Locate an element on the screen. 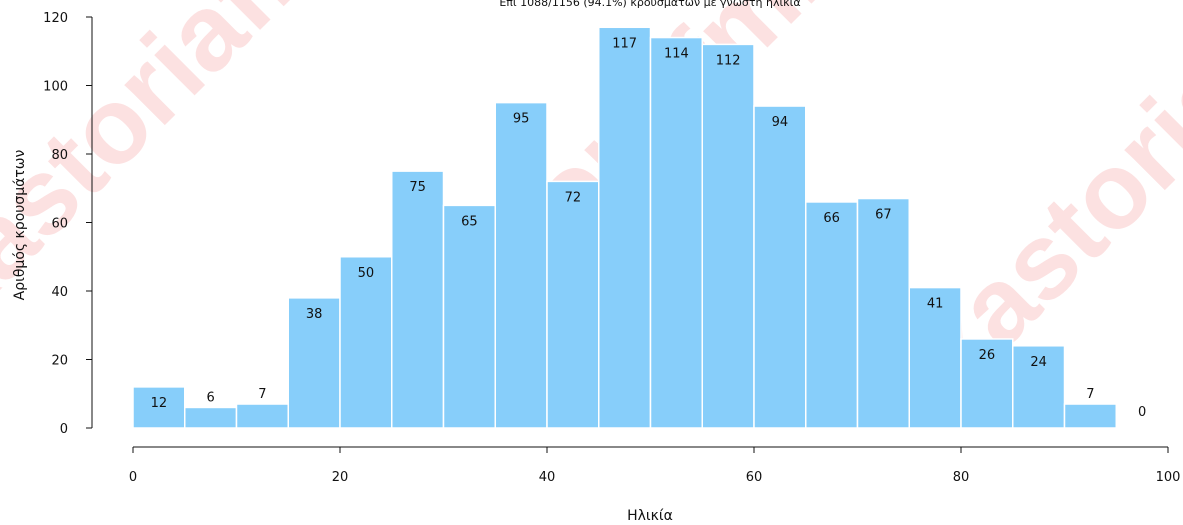  bar-value-label: 12 is located at coordinates (159, 403).